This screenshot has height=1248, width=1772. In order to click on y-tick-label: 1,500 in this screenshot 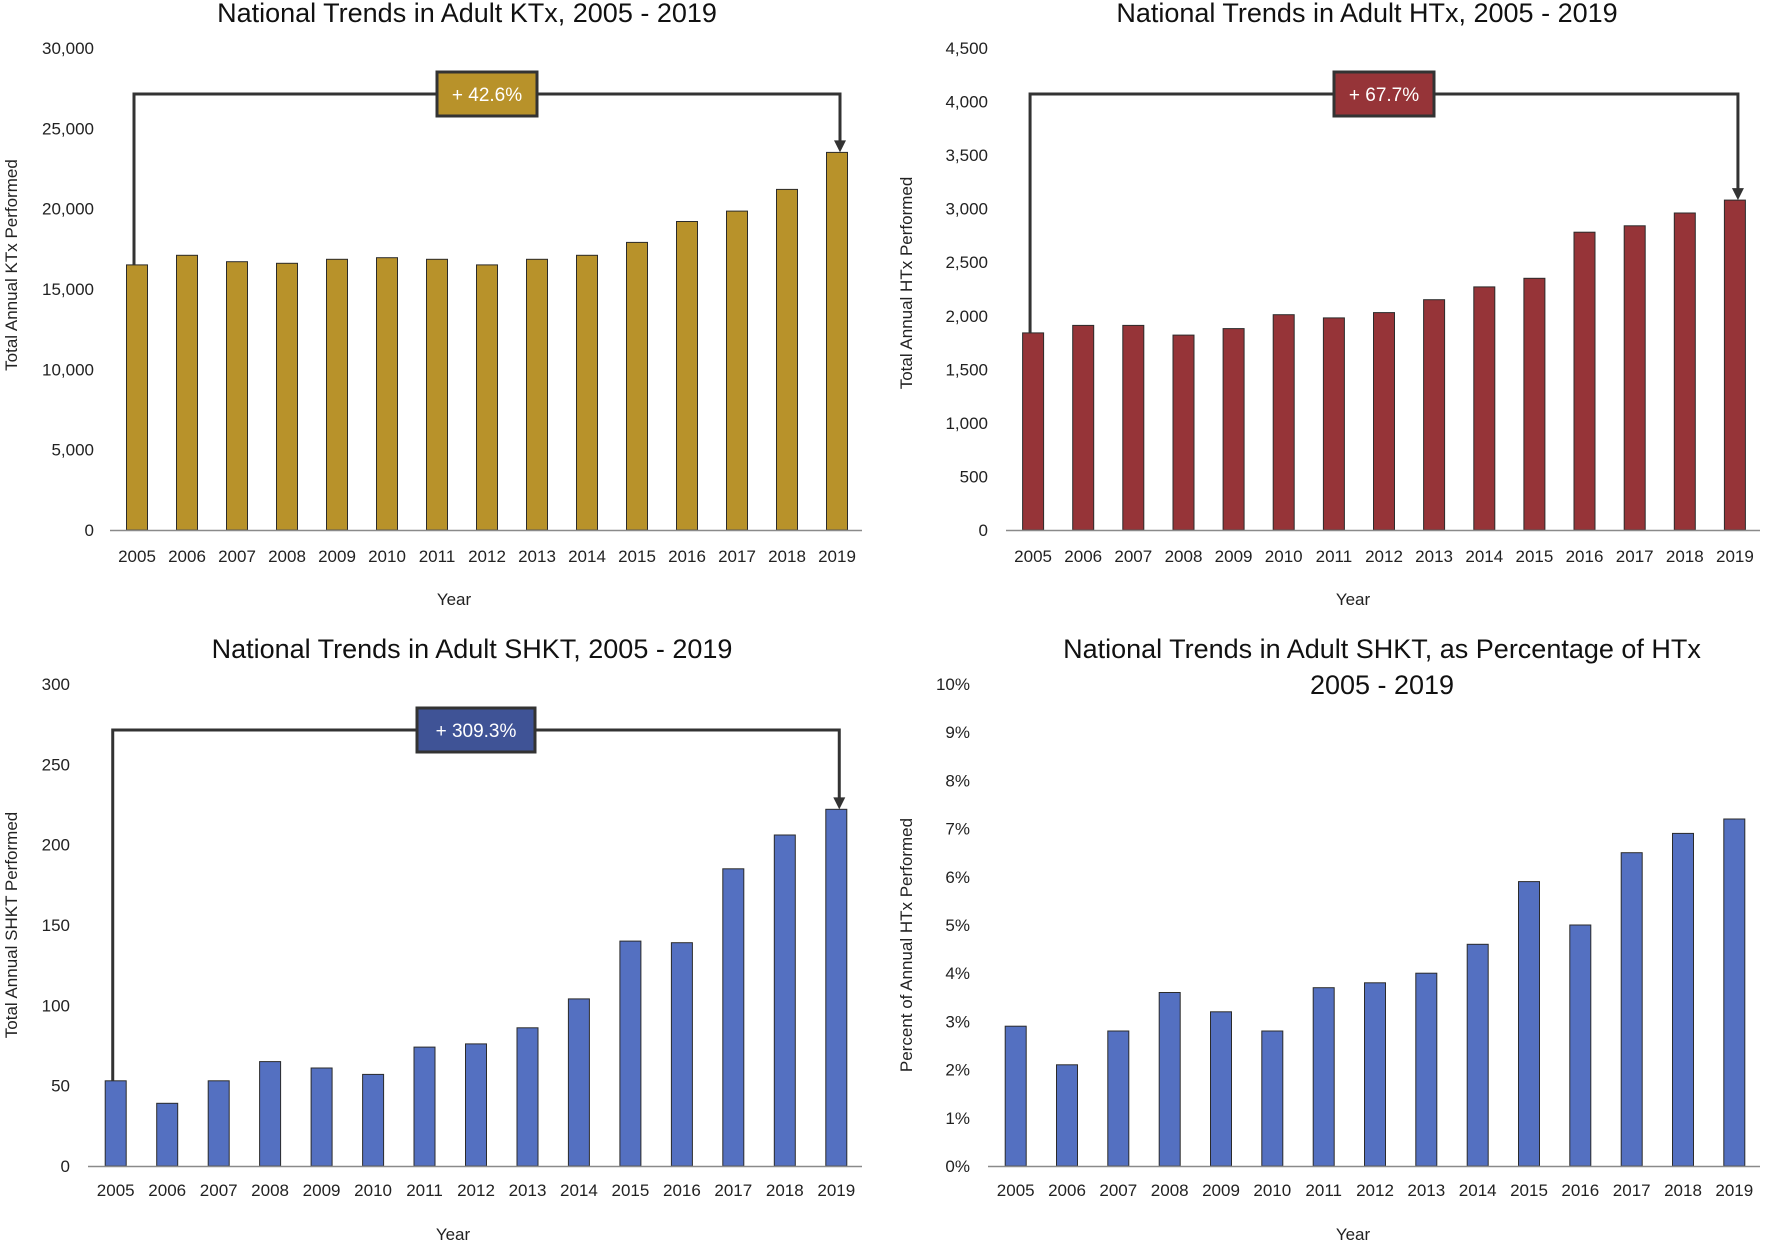, I will do `click(966, 369)`.